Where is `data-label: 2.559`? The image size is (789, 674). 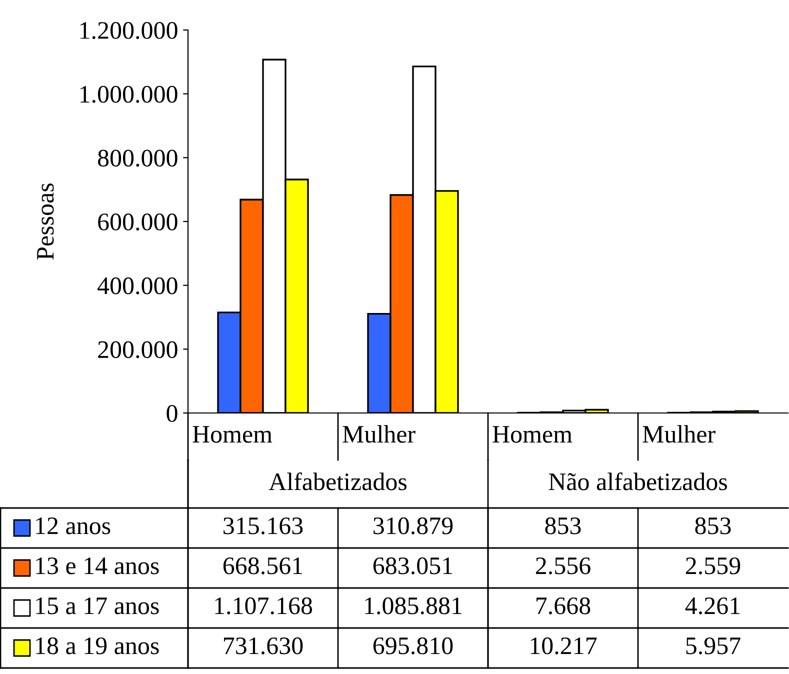 data-label: 2.559 is located at coordinates (713, 565).